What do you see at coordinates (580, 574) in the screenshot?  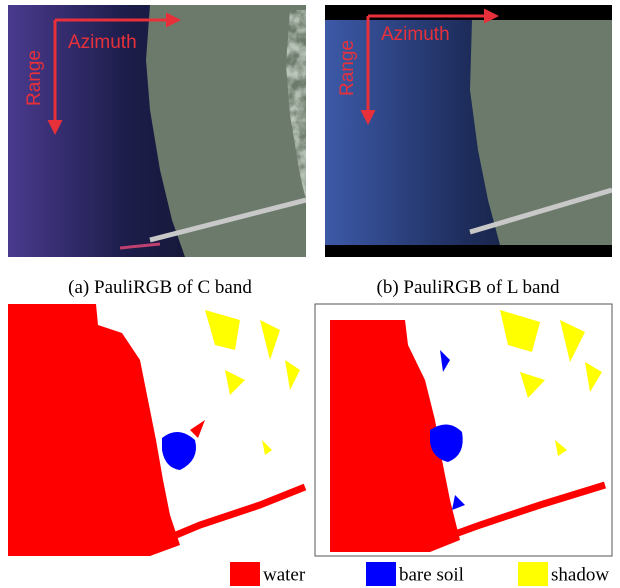 I see `legend-label: shadow` at bounding box center [580, 574].